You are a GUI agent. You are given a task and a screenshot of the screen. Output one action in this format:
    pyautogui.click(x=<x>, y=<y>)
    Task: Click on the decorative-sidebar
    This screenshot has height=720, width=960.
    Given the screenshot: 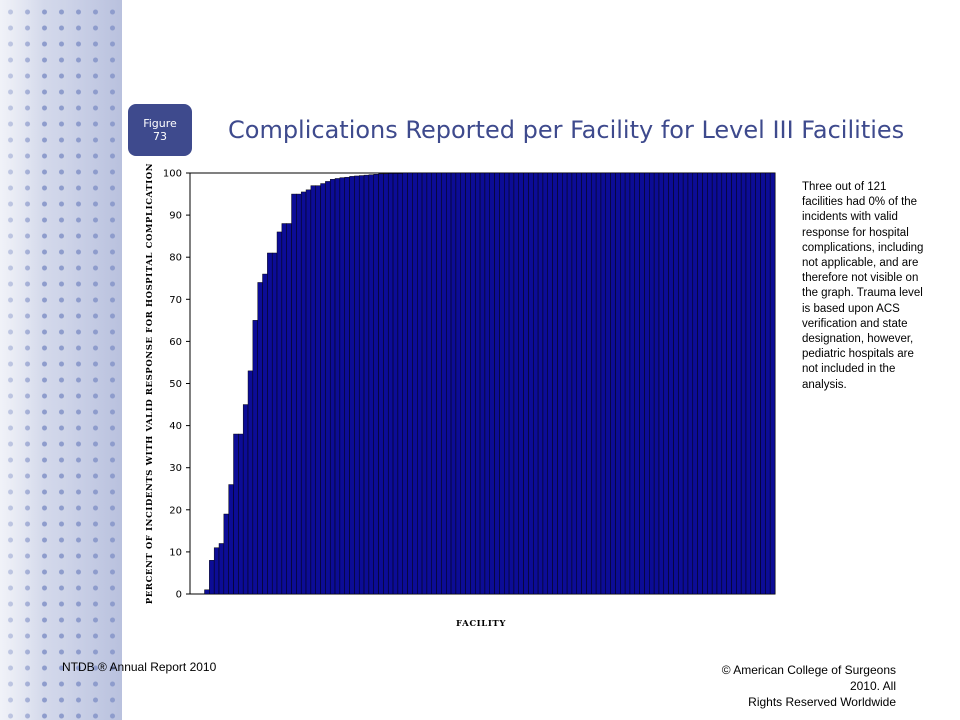 What is the action you would take?
    pyautogui.click(x=61, y=360)
    